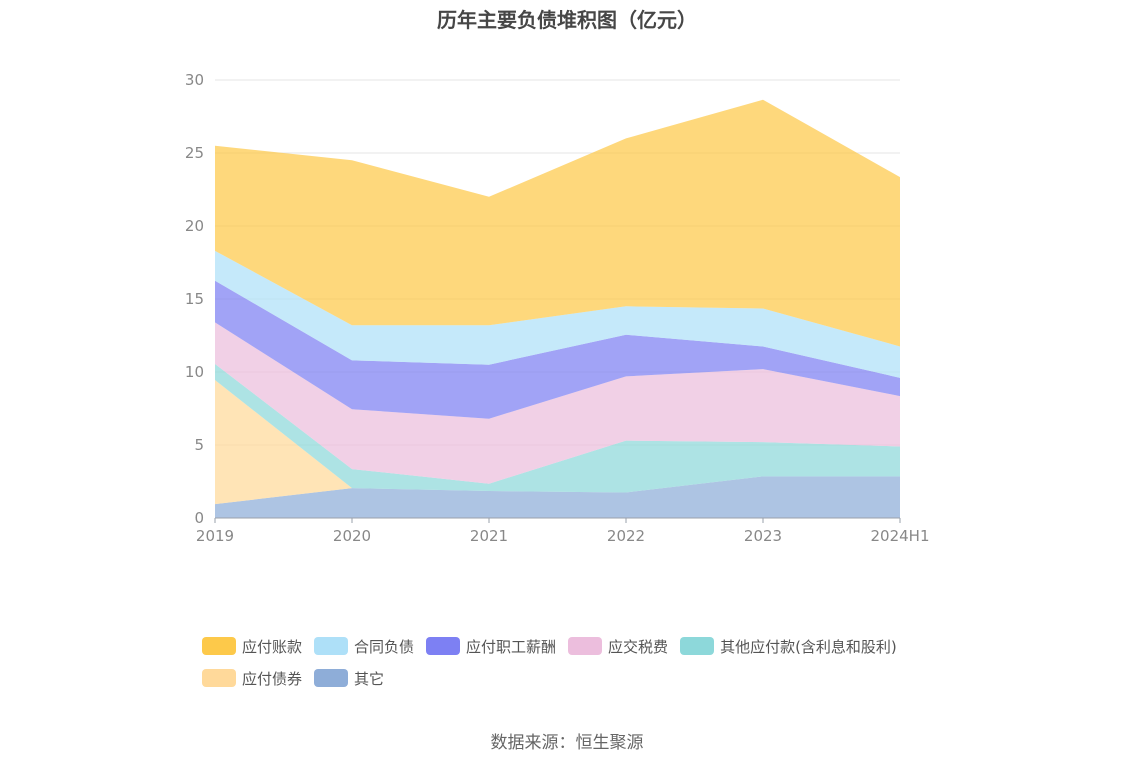  Describe the element at coordinates (808, 646) in the screenshot. I see `legend-label: 其他应付款(含利息和股利)` at that location.